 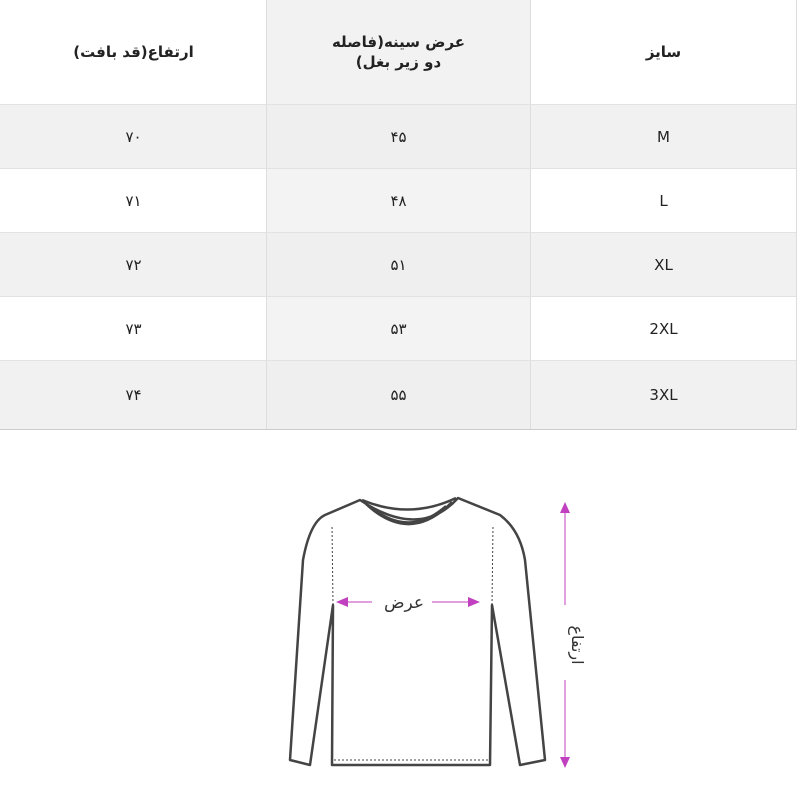 What do you see at coordinates (133, 200) in the screenshot?
I see `height-cell: ۷۱` at bounding box center [133, 200].